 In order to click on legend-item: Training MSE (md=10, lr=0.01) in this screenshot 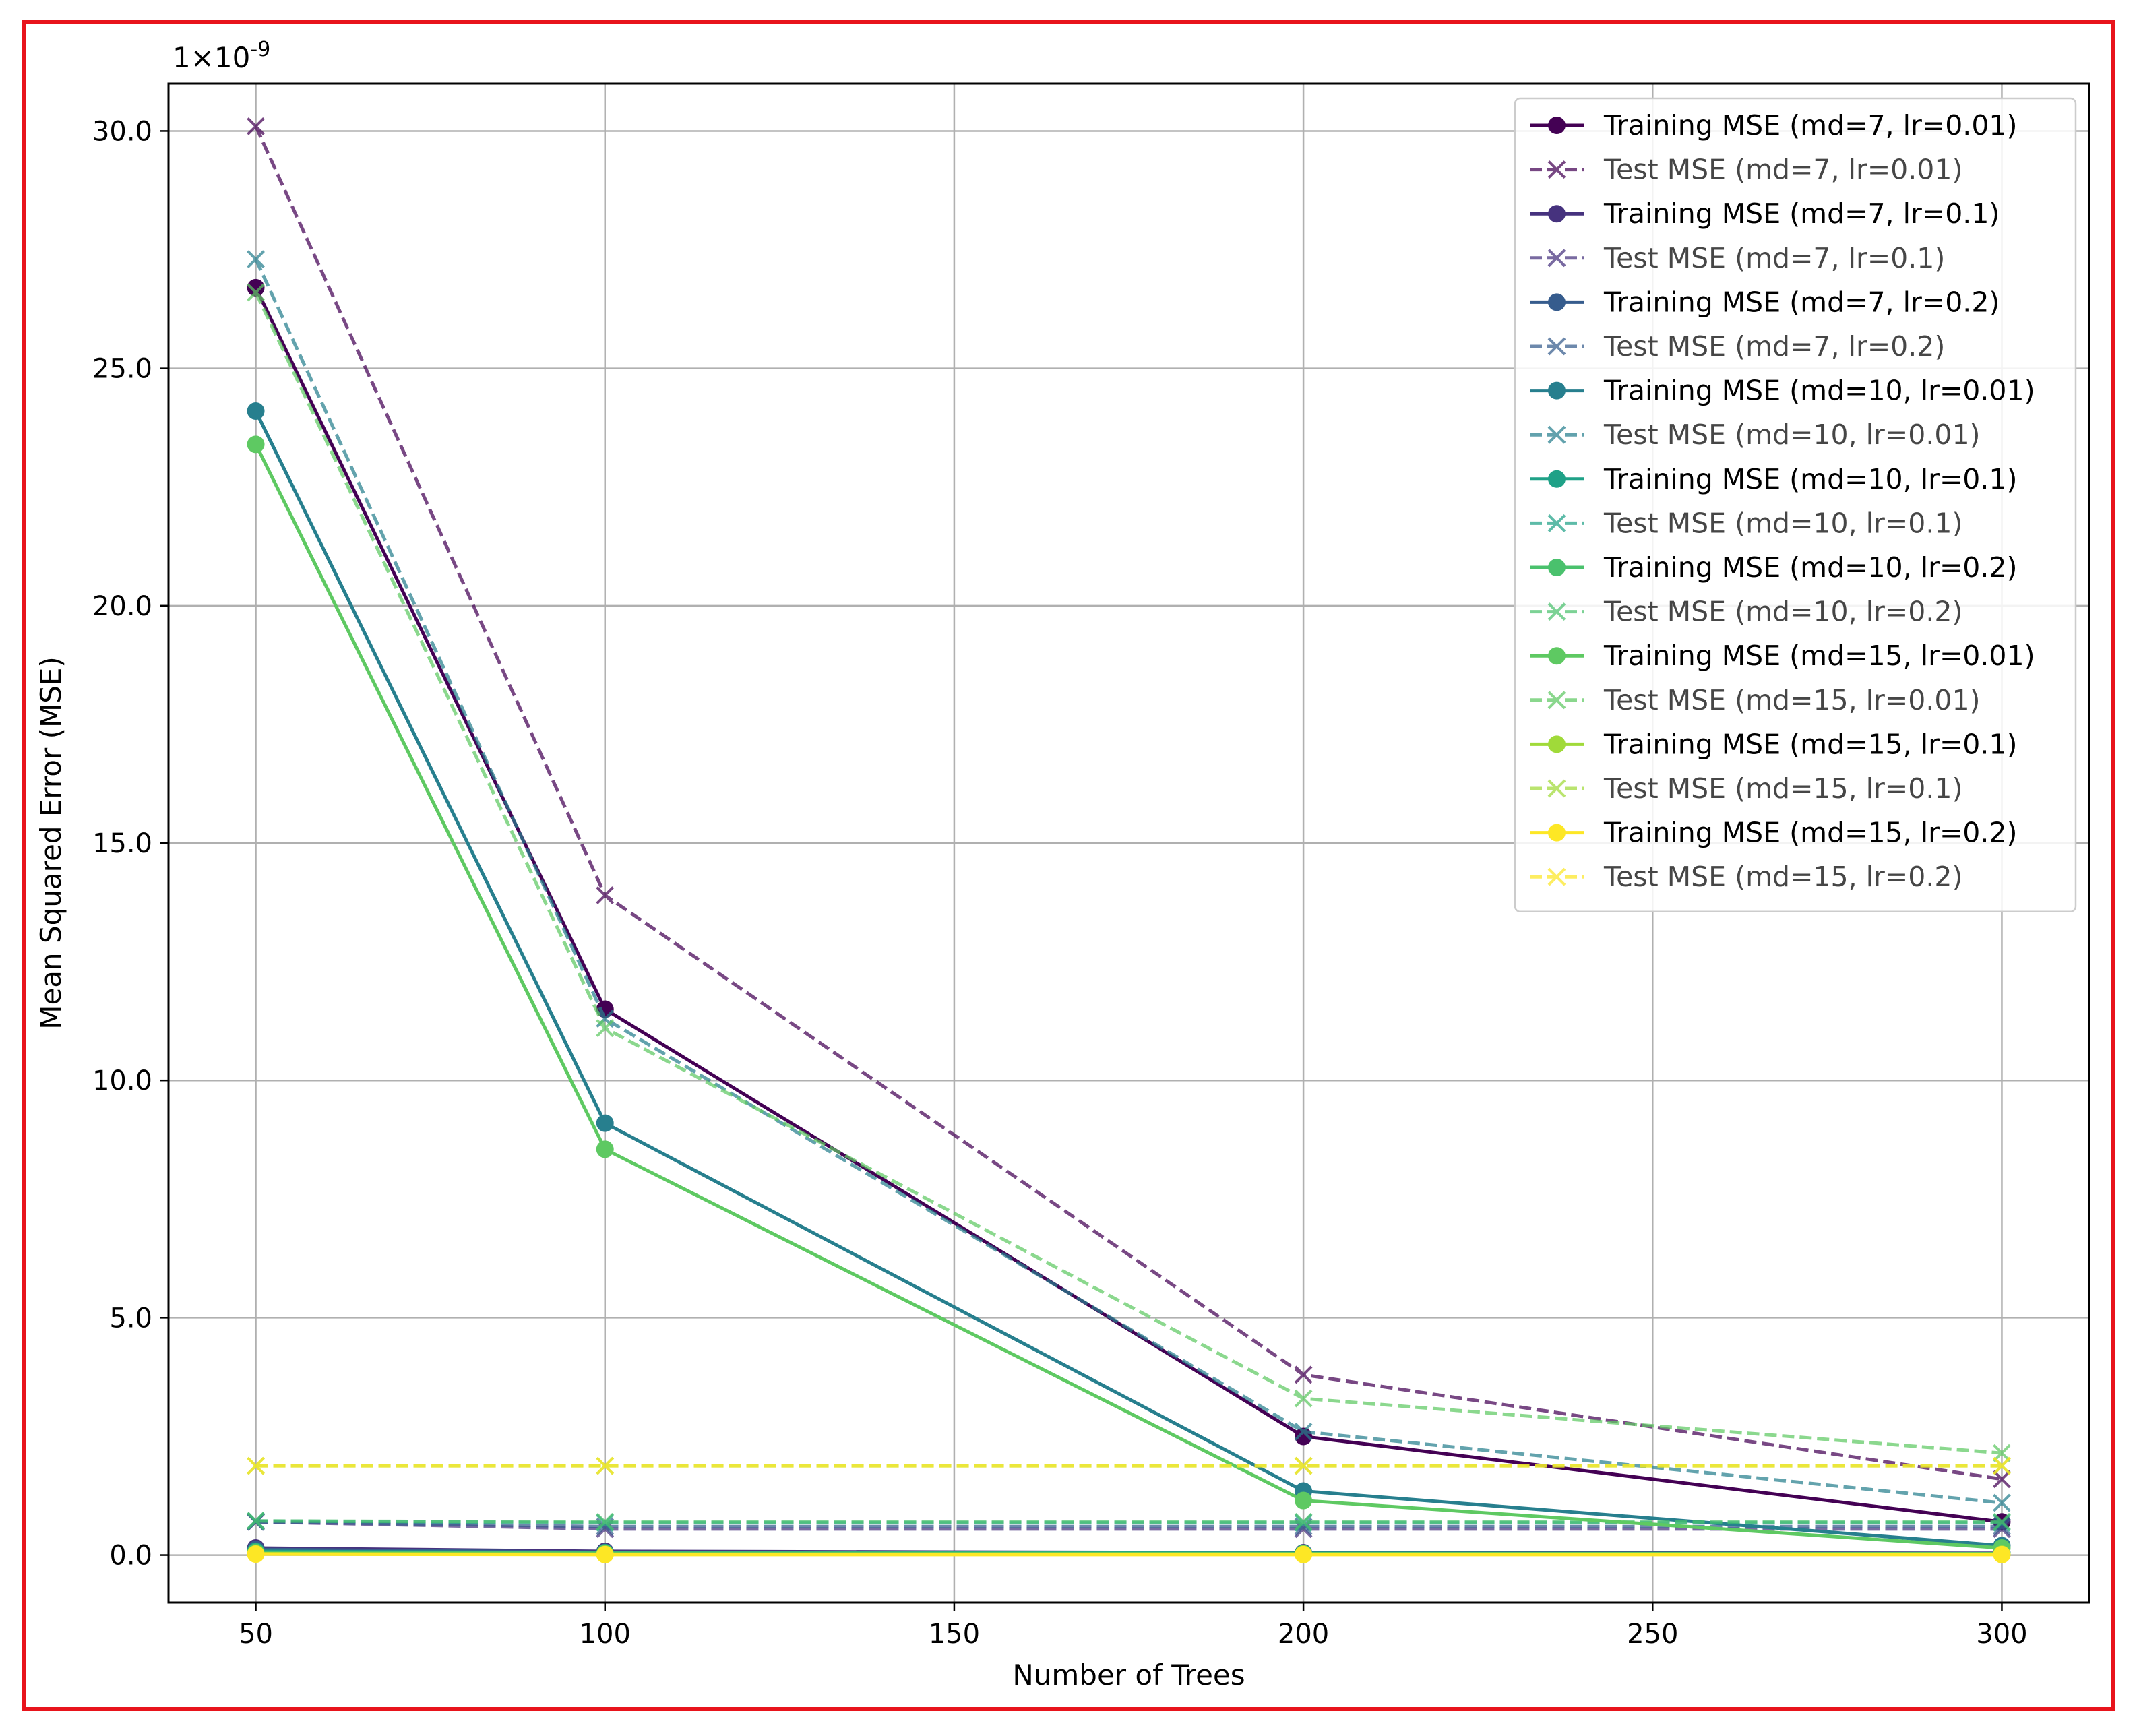, I will do `click(1782, 391)`.